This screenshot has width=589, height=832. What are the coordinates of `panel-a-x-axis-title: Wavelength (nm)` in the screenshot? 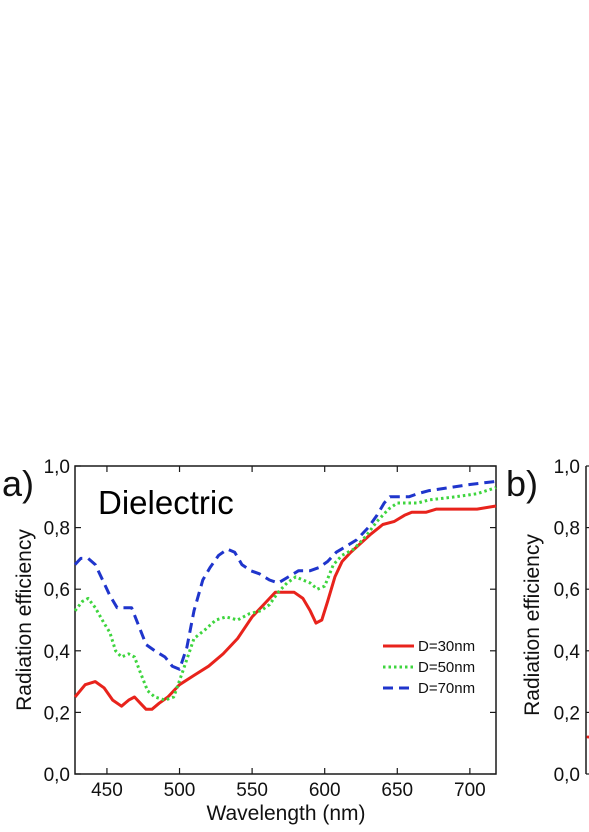 It's located at (285, 813).